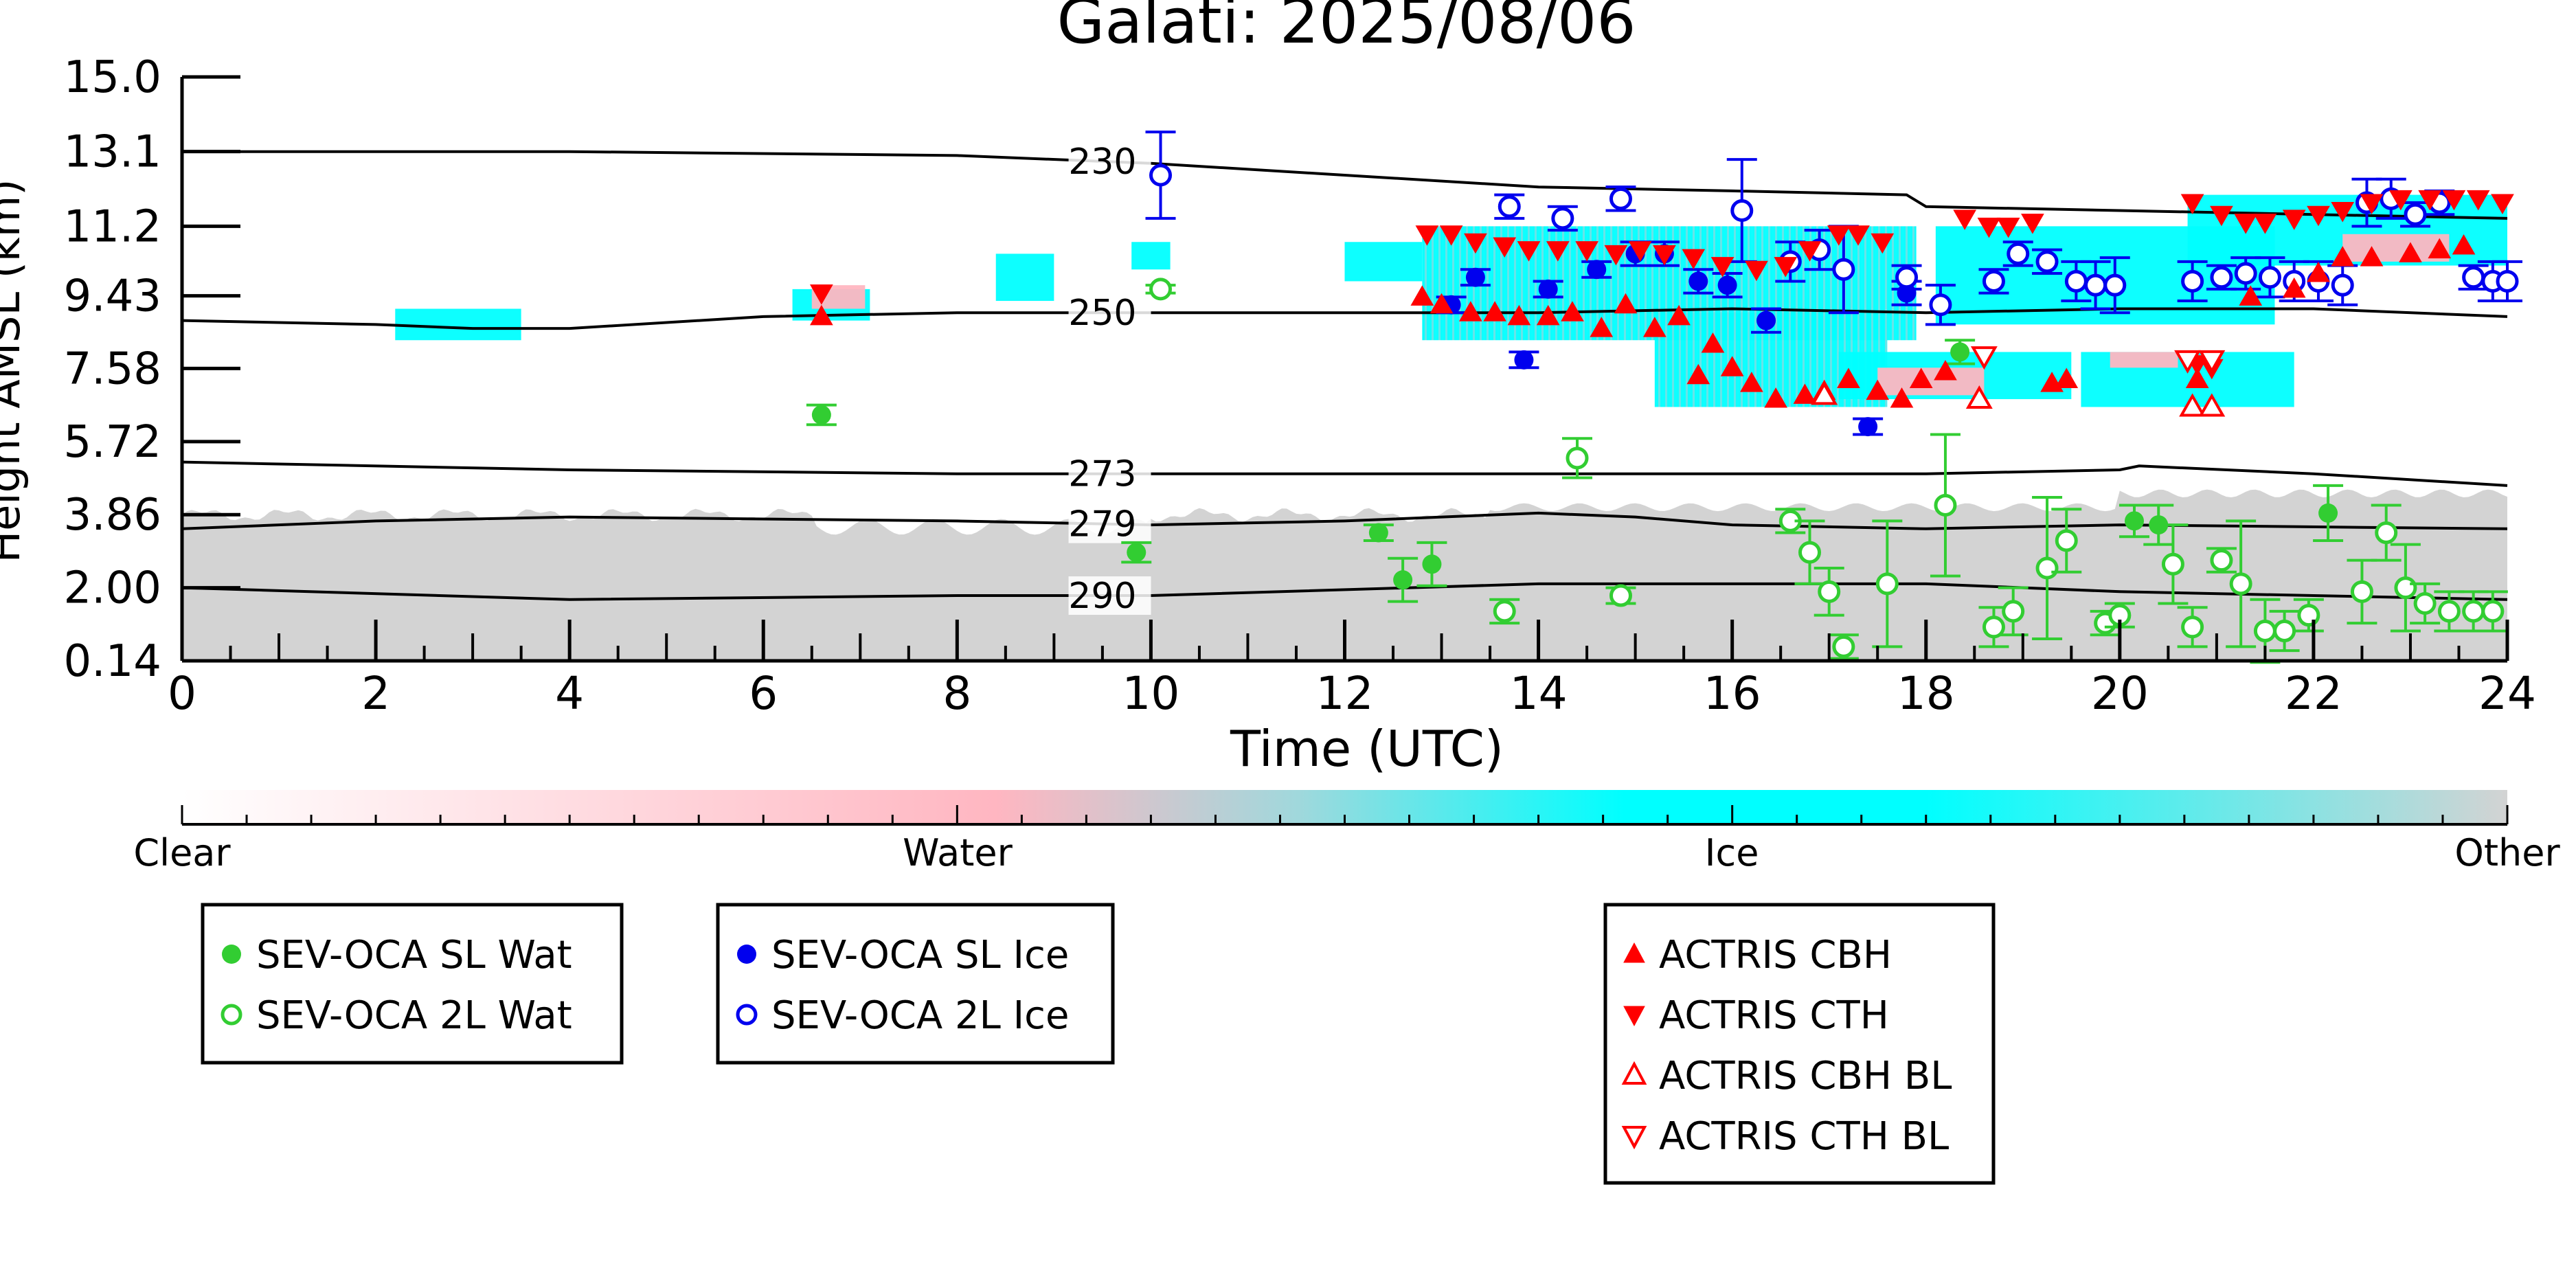 This screenshot has width=2576, height=1288. Describe the element at coordinates (2120, 693) in the screenshot. I see `x-tick-label: 20` at that location.